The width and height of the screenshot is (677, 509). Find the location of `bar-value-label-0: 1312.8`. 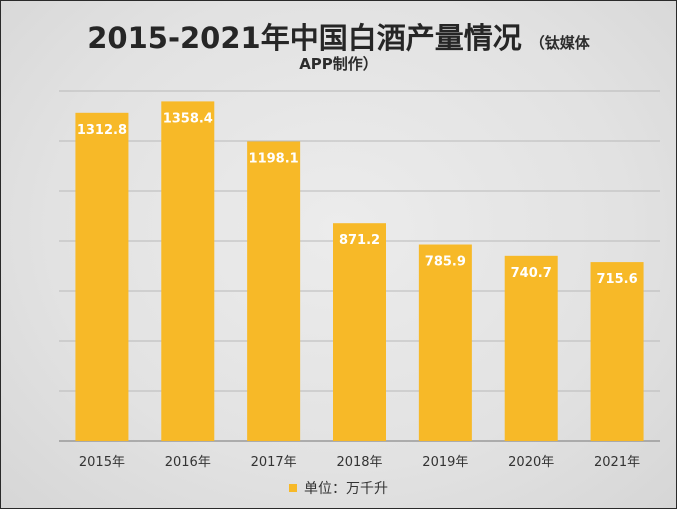

bar-value-label-0: 1312.8 is located at coordinates (102, 130).